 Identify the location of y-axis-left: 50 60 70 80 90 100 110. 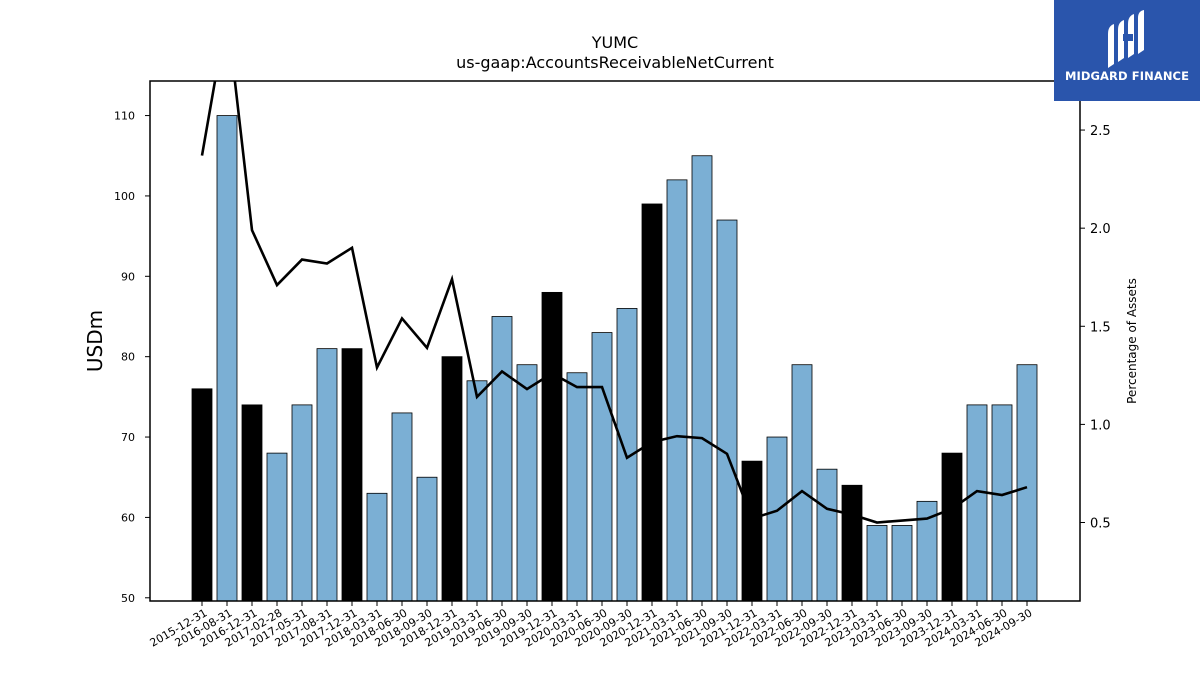
(132, 357).